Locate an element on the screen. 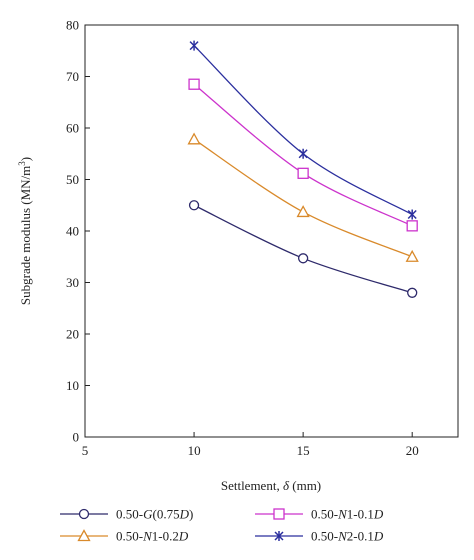 The image size is (474, 560). legend-item: 0.50-G(0.75D) is located at coordinates (126, 514).